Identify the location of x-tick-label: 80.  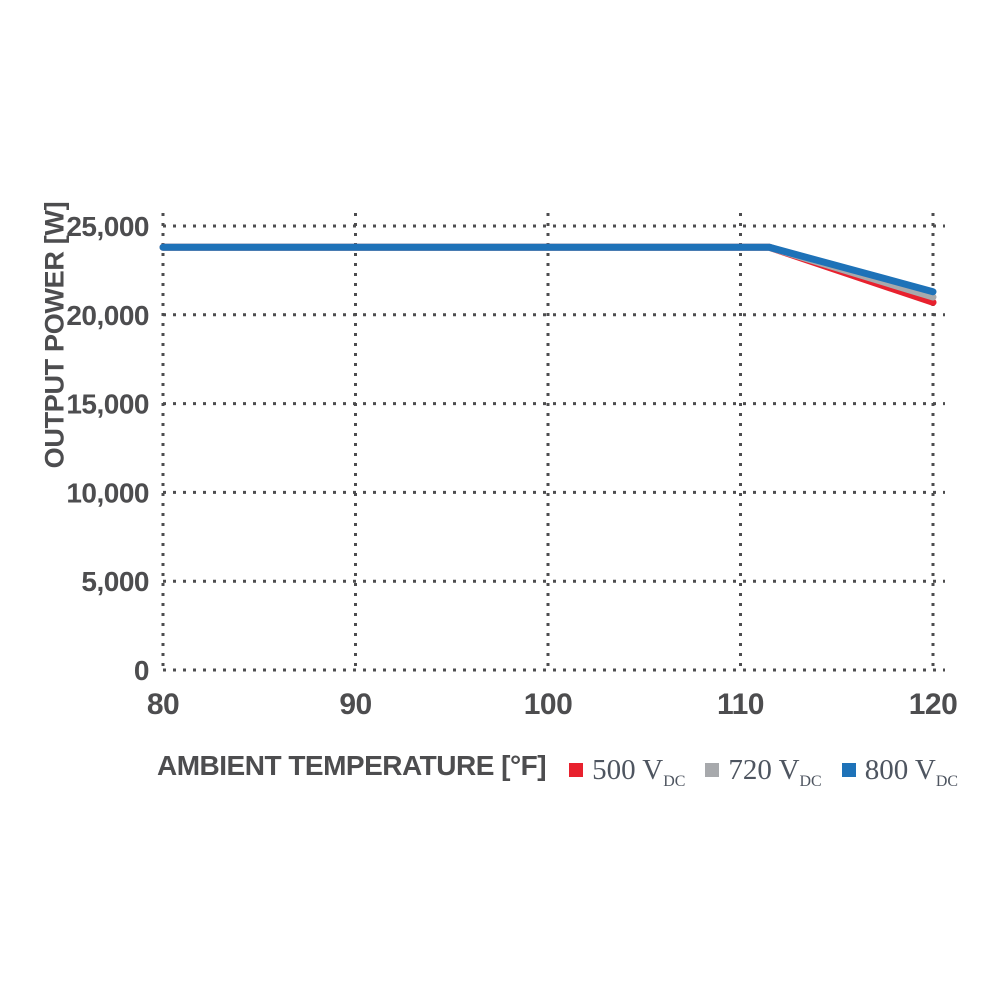
(163, 704).